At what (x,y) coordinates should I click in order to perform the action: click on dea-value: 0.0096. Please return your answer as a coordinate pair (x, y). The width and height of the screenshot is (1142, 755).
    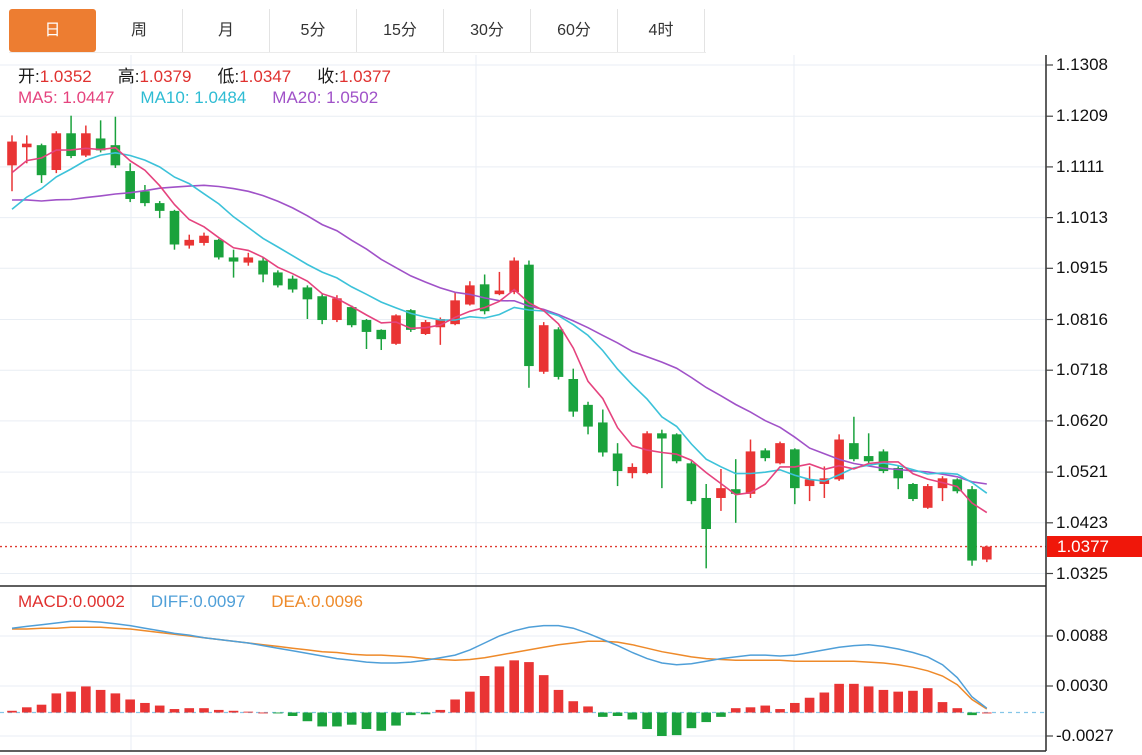
    Looking at the image, I should click on (336, 601).